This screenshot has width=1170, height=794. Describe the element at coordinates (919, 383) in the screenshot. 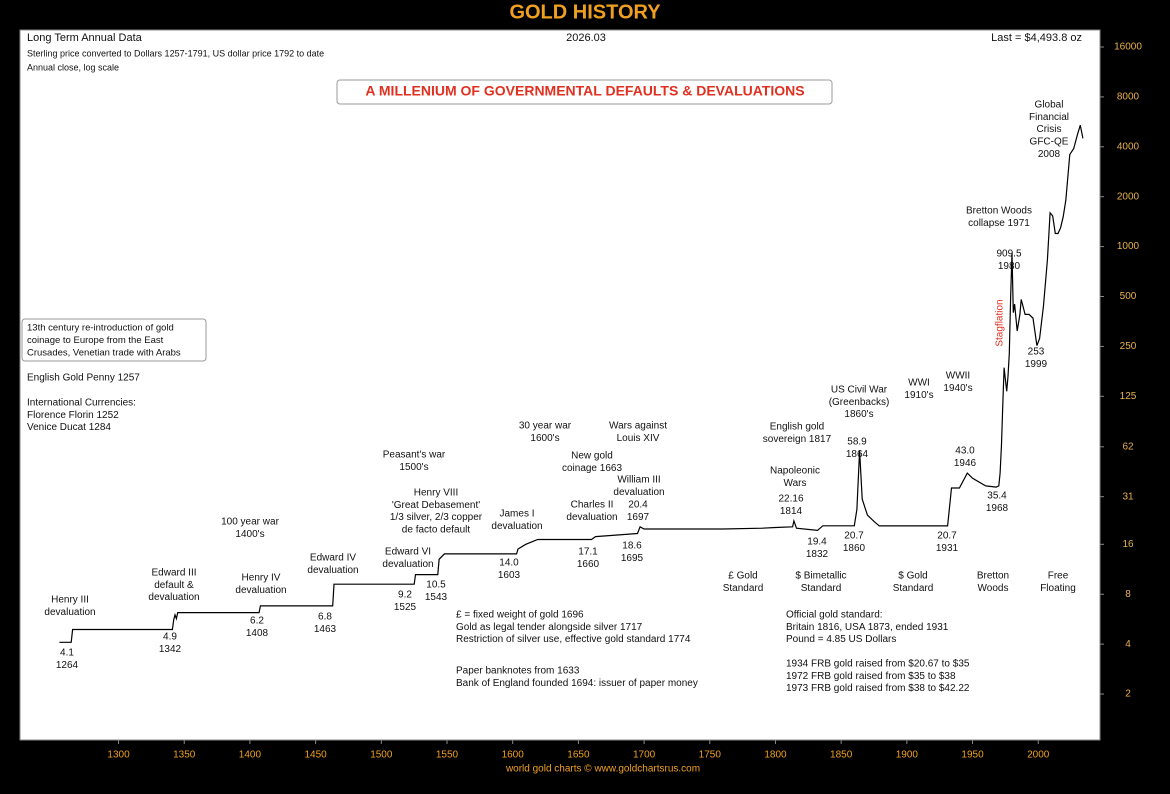

I see `annotation: WWI` at that location.